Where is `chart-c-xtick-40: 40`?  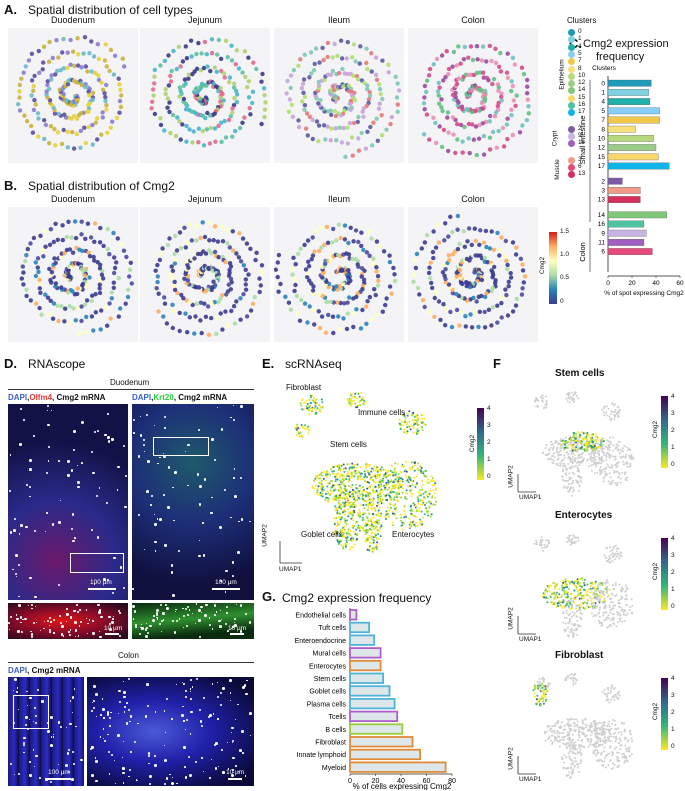 chart-c-xtick-40: 40 is located at coordinates (656, 283).